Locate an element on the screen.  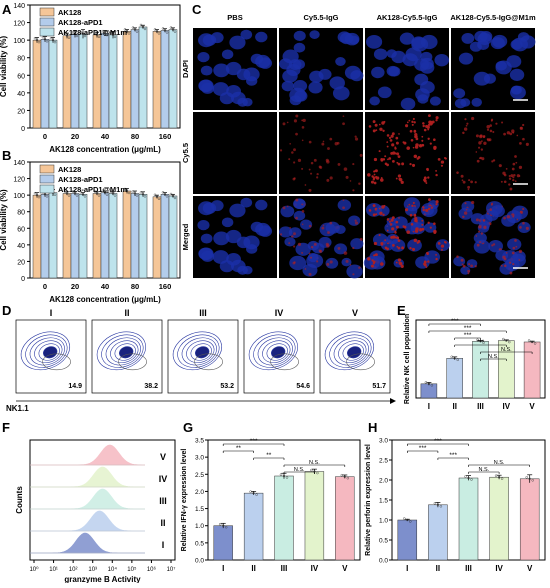
y-tick-label: 80 is located at coordinates (21, 59).